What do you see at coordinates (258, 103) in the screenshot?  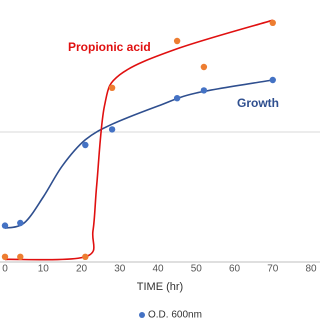 I see `annotation: Growth` at bounding box center [258, 103].